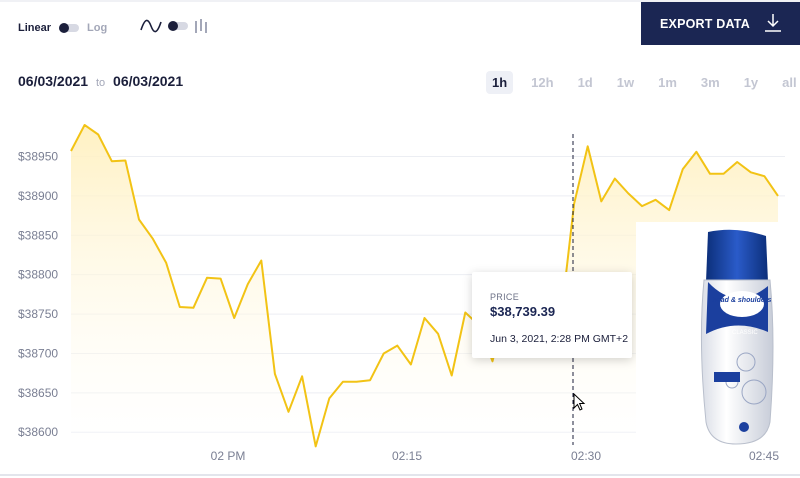 Image resolution: width=800 pixels, height=478 pixels. I want to click on ad-variant-text: CLASSIC, so click(745, 333).